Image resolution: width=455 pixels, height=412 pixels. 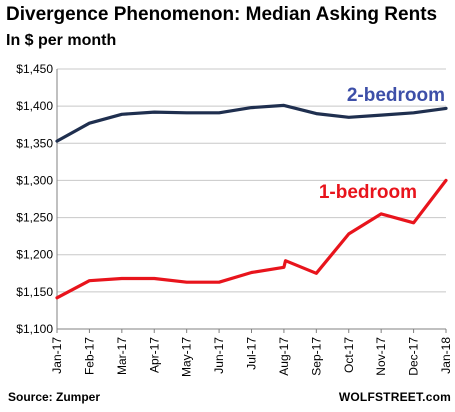 What do you see at coordinates (154, 355) in the screenshot?
I see `x-tick-label: Apr-17` at bounding box center [154, 355].